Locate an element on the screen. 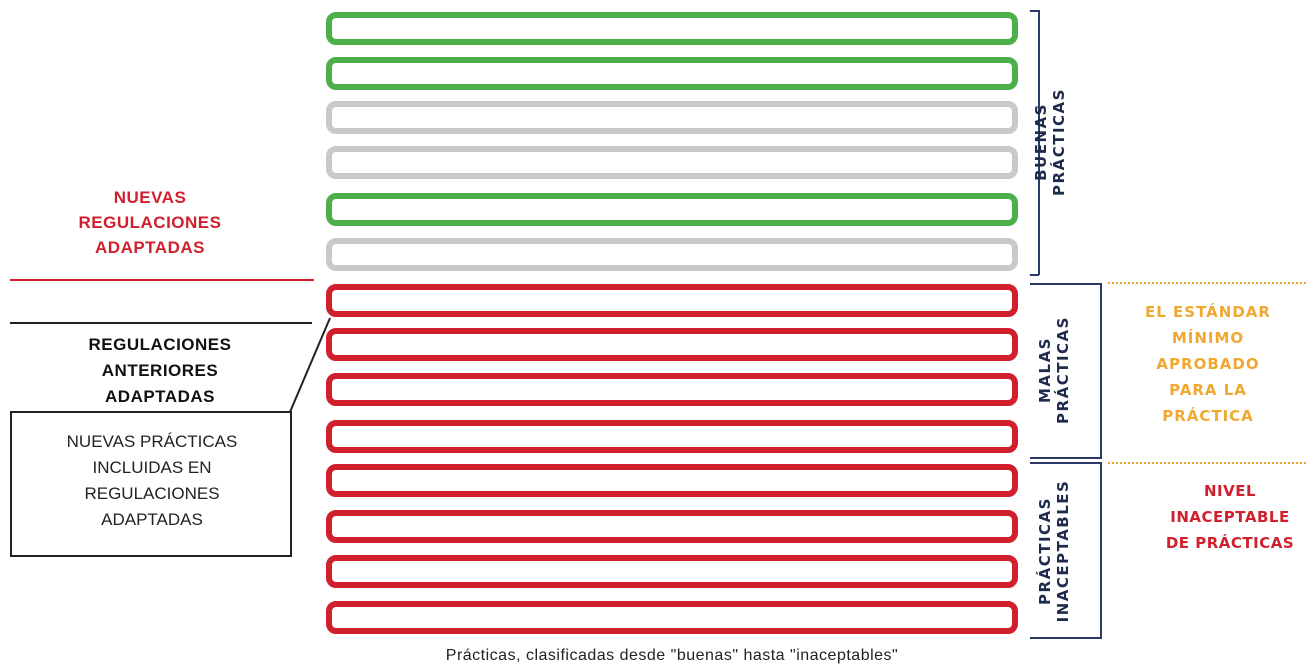 Image resolution: width=1312 pixels, height=669 pixels. label-malas-line2: PRÁCTICAS is located at coordinates (1063, 370).